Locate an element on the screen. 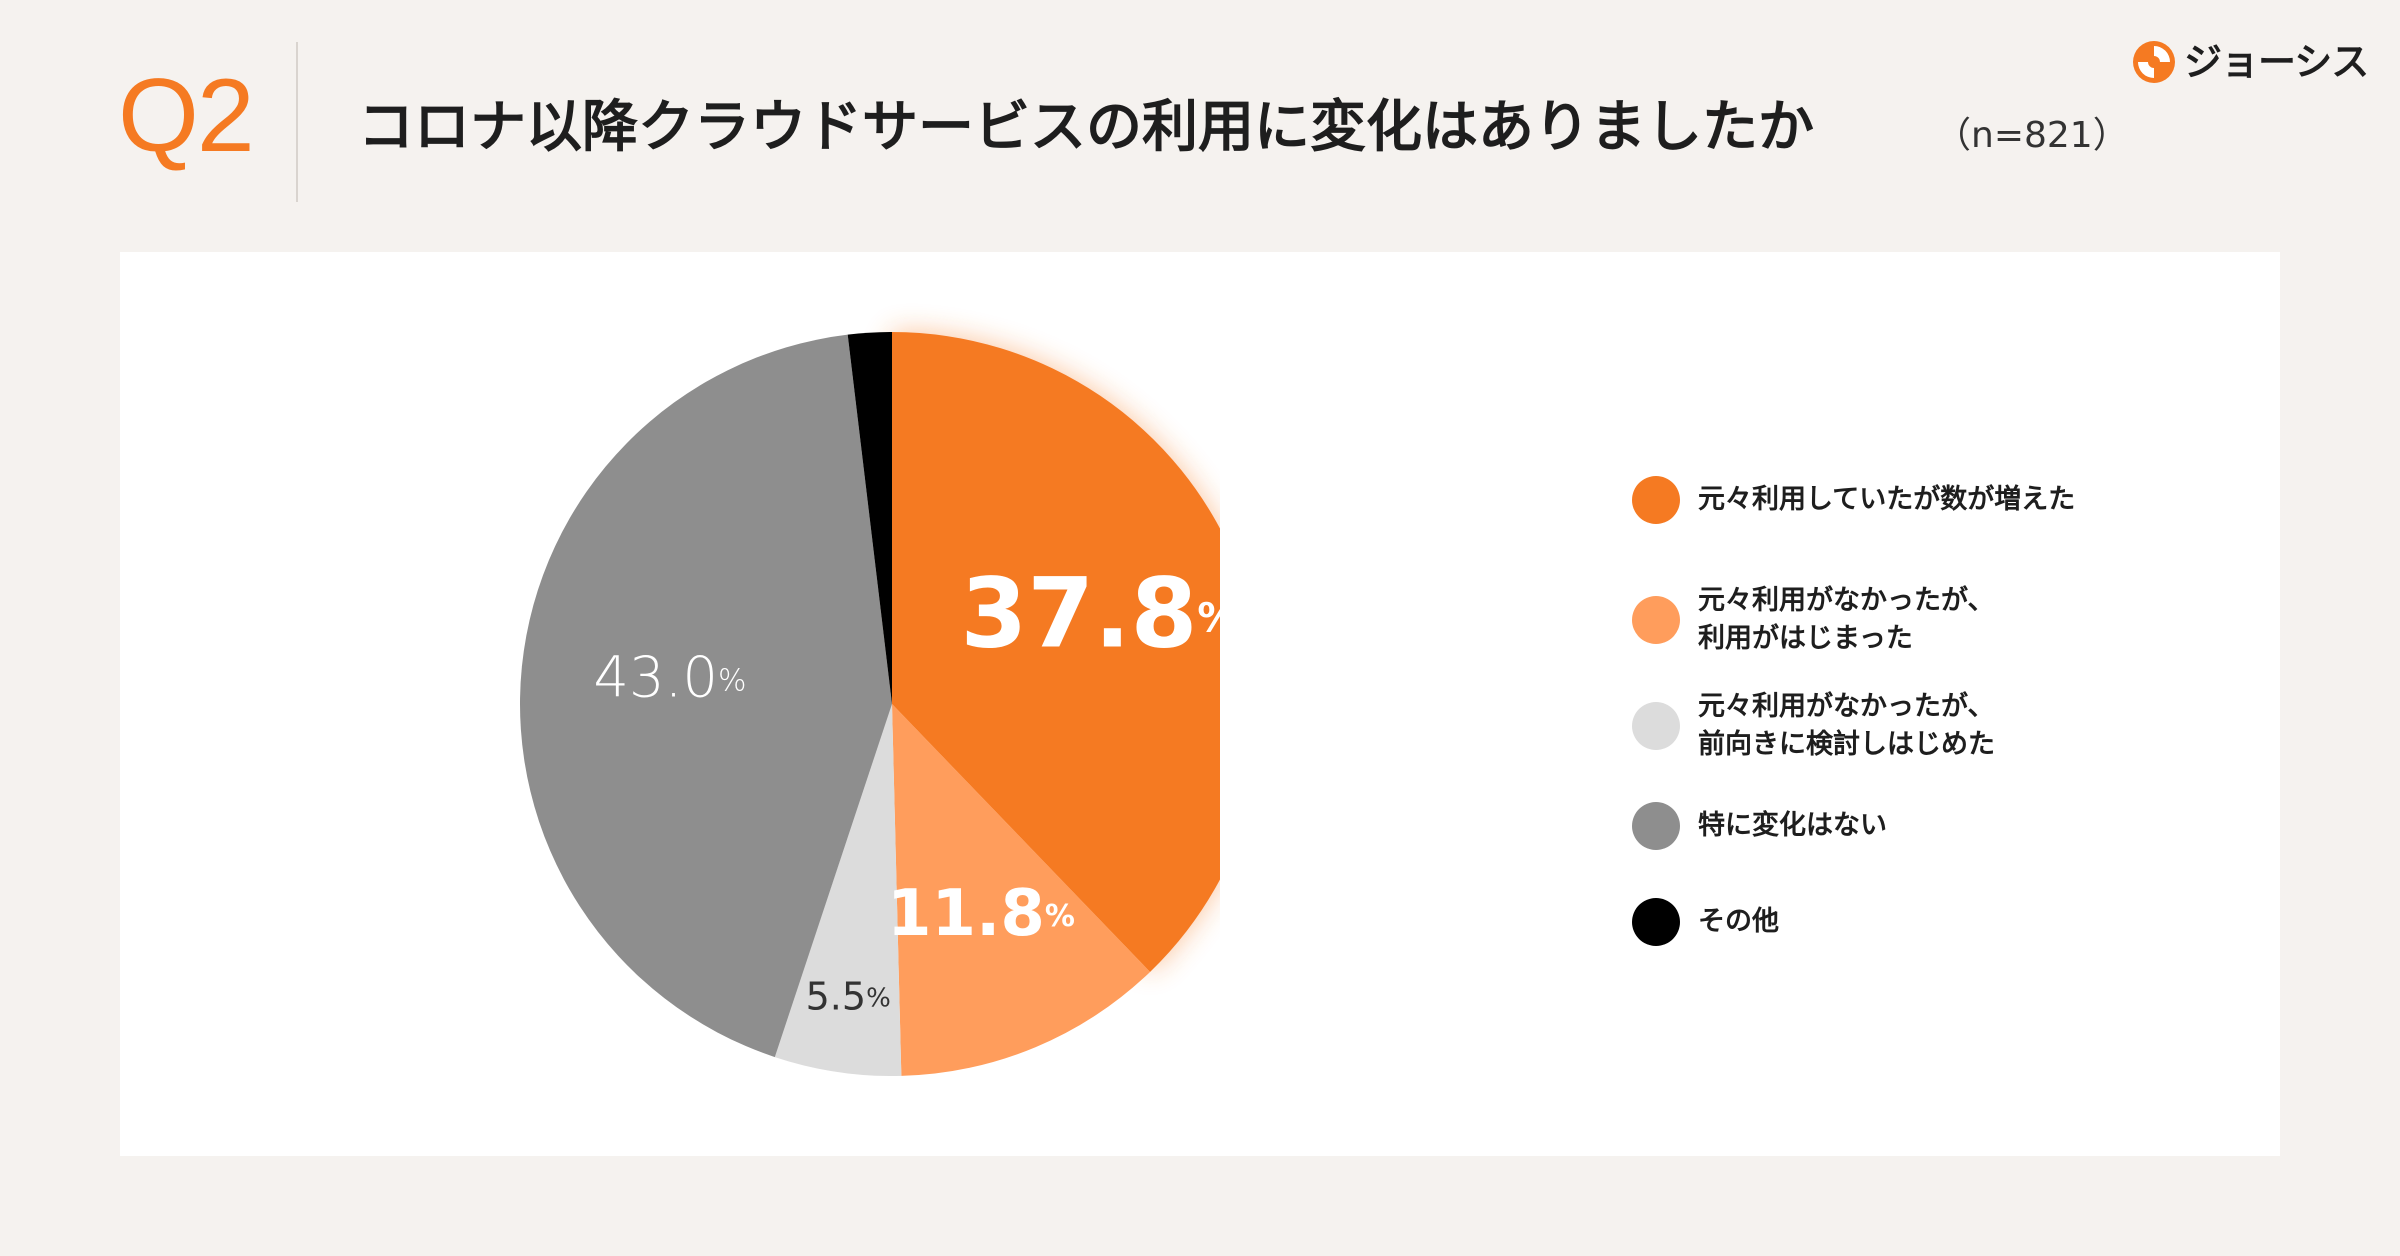 This screenshot has height=1256, width=2400. legend-label: その他 is located at coordinates (1738, 921).